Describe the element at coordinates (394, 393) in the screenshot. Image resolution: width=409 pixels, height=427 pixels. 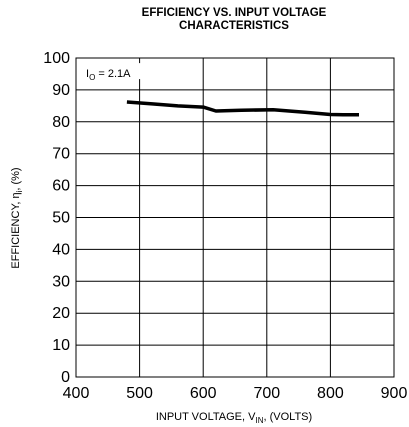
I see `x-tick-label: 900` at that location.